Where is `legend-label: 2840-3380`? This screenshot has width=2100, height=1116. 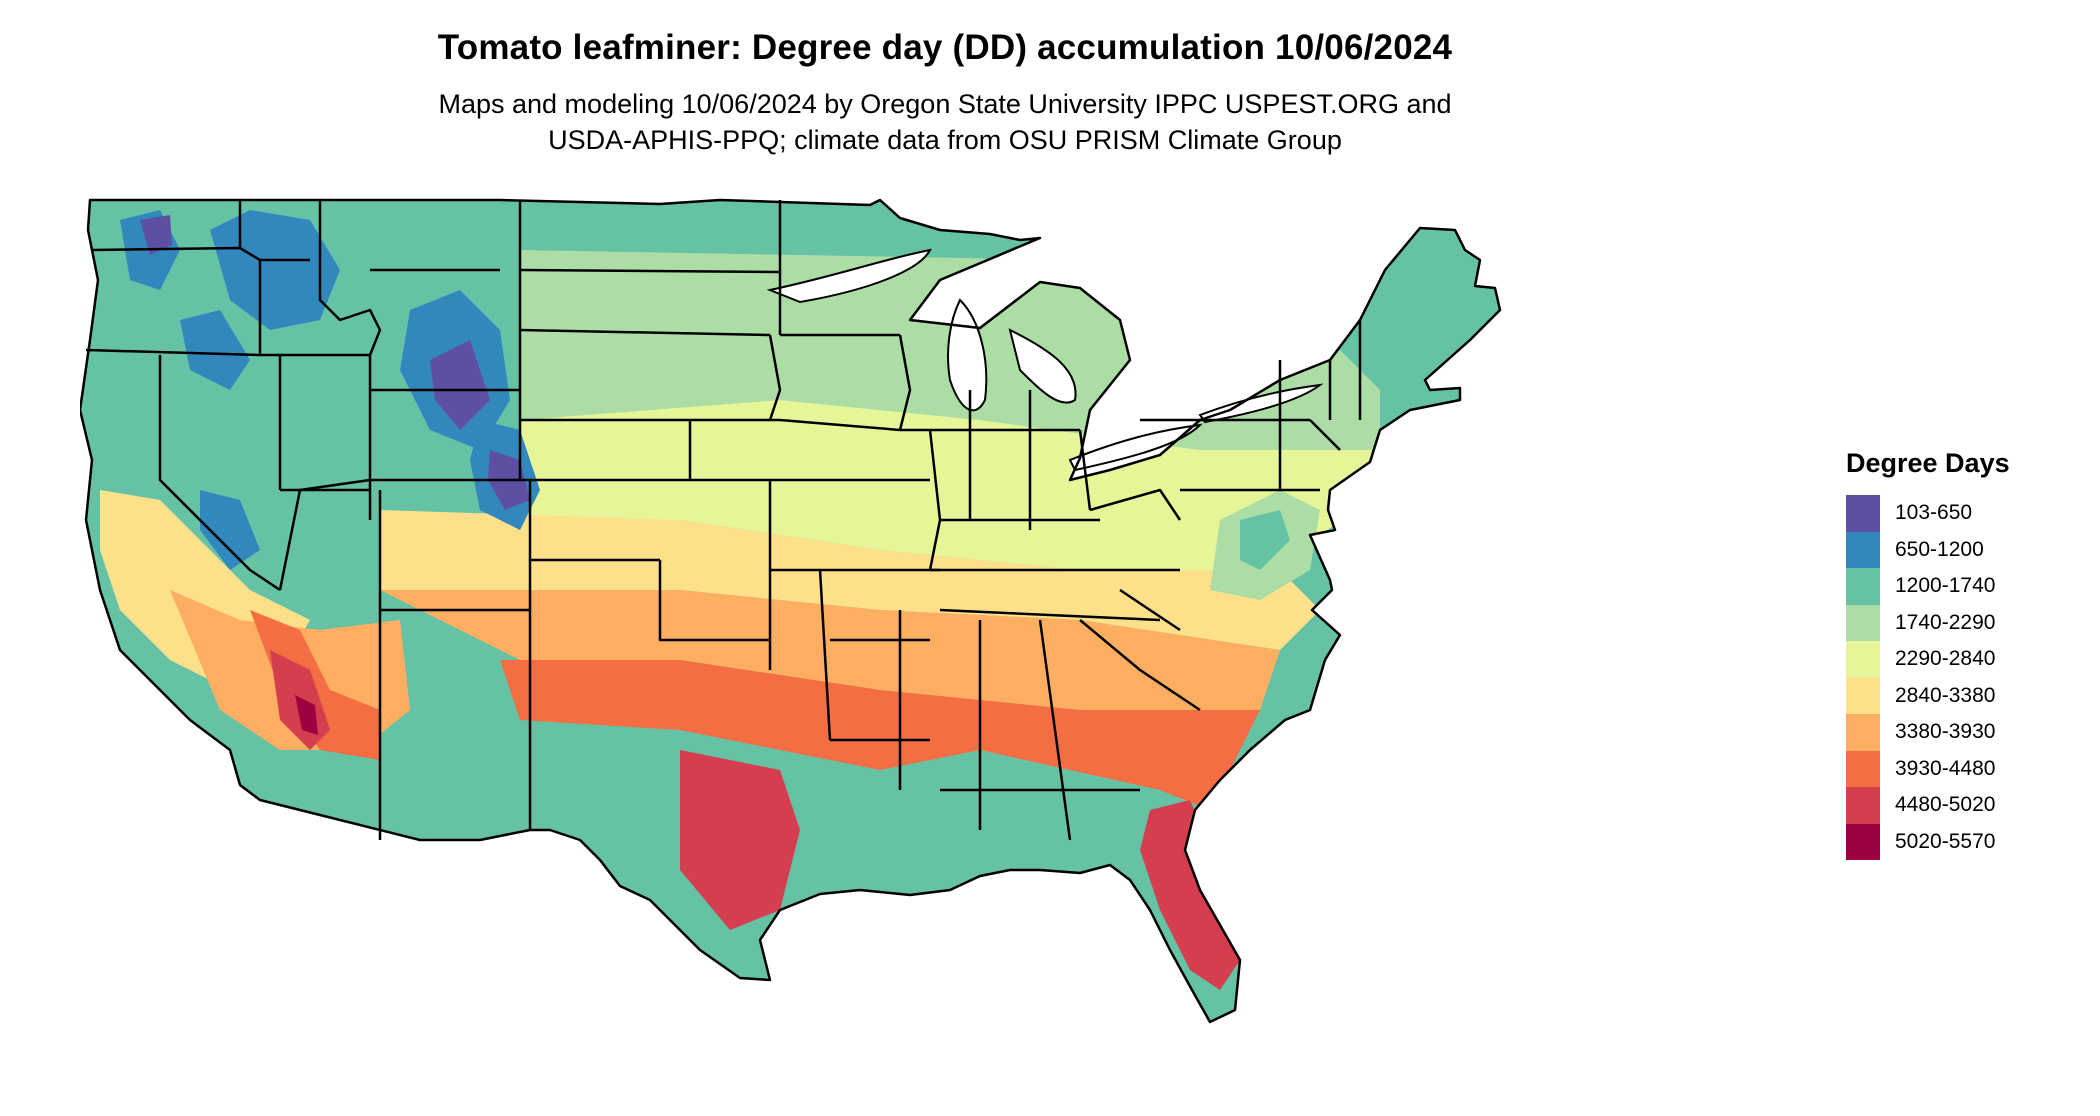
legend-label: 2840-3380 is located at coordinates (1945, 695).